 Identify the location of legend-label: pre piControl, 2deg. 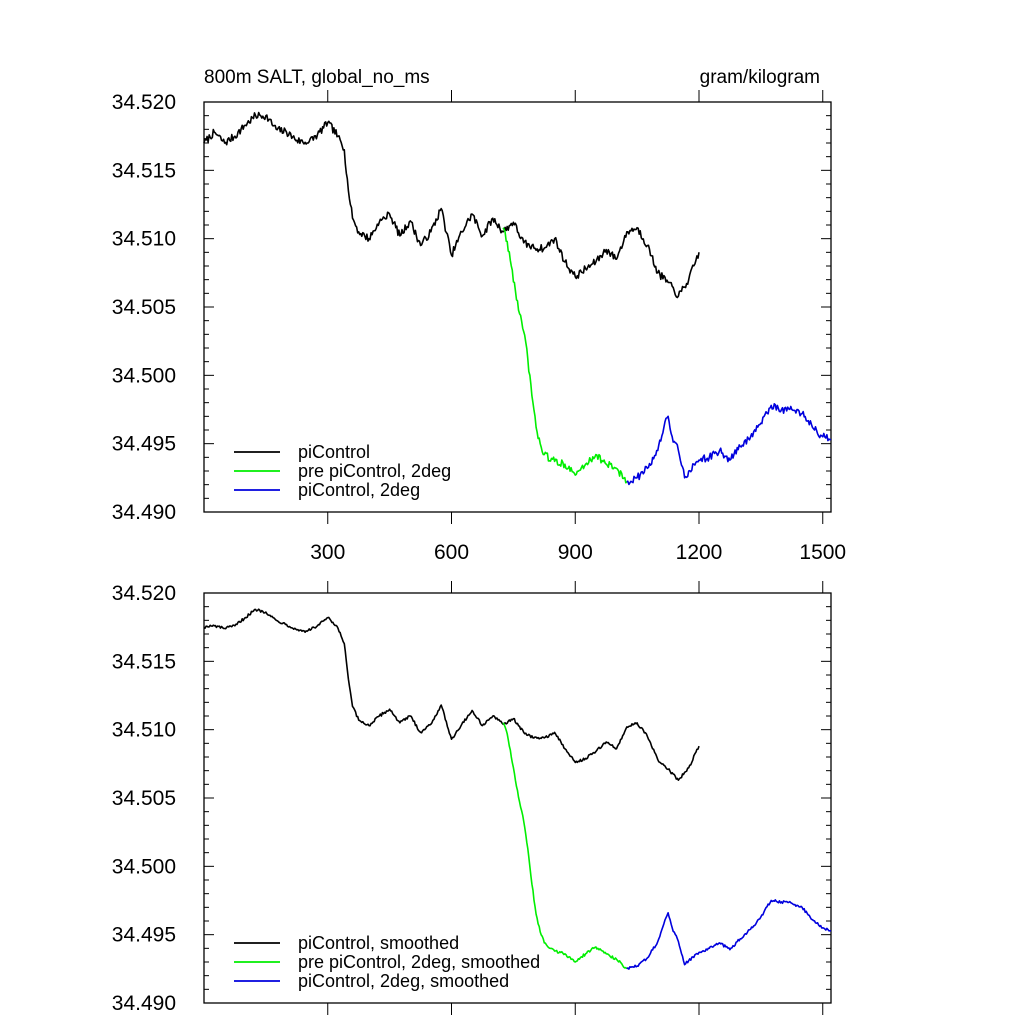
(374, 471).